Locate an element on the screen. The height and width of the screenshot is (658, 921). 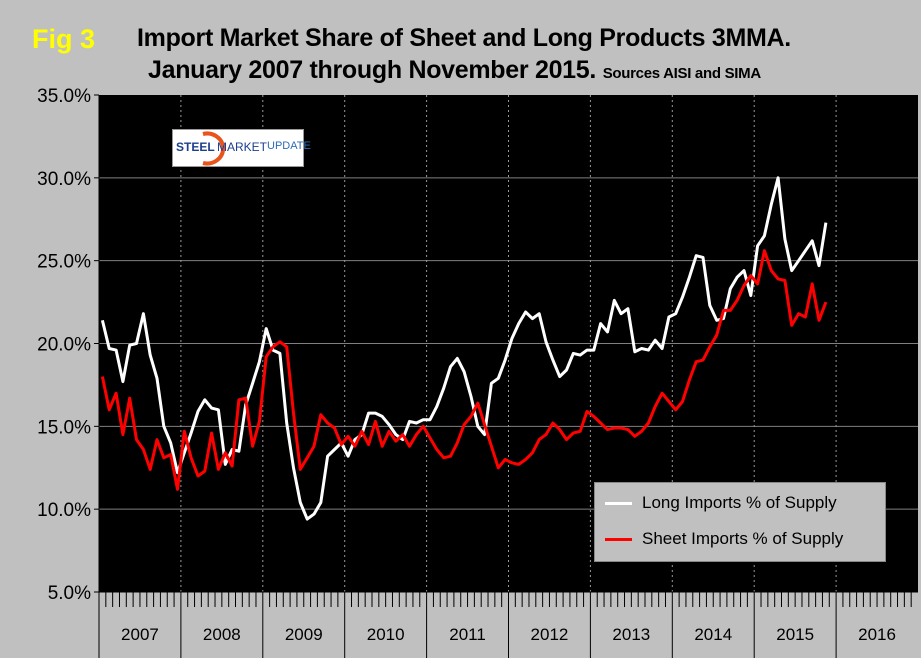
logo-text-update: UPDATE is located at coordinates (289, 146).